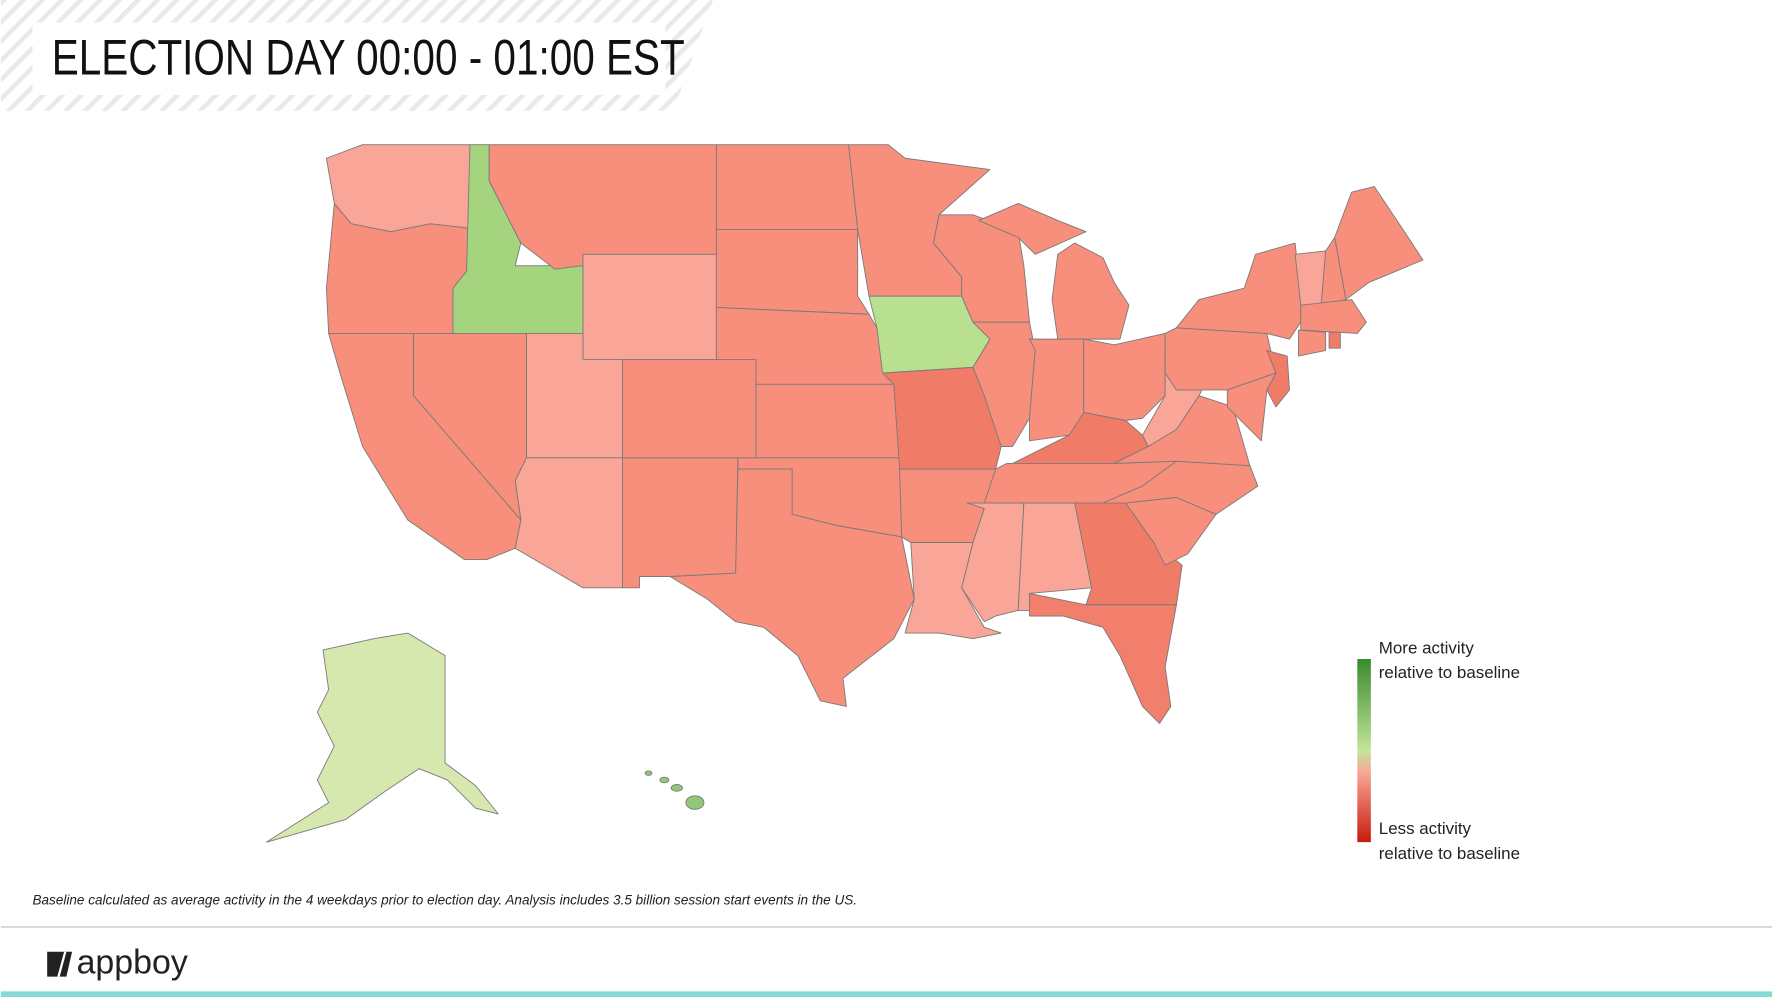 The image size is (1773, 997). I want to click on footer-bar, so click(886, 994).